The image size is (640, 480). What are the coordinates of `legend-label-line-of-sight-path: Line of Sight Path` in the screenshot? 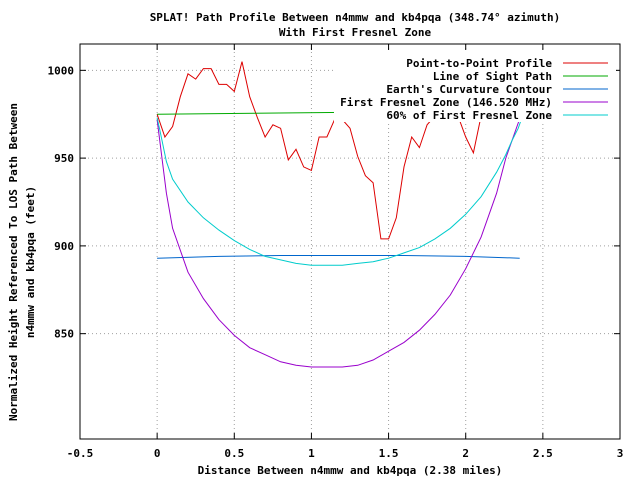 It's located at (492, 76).